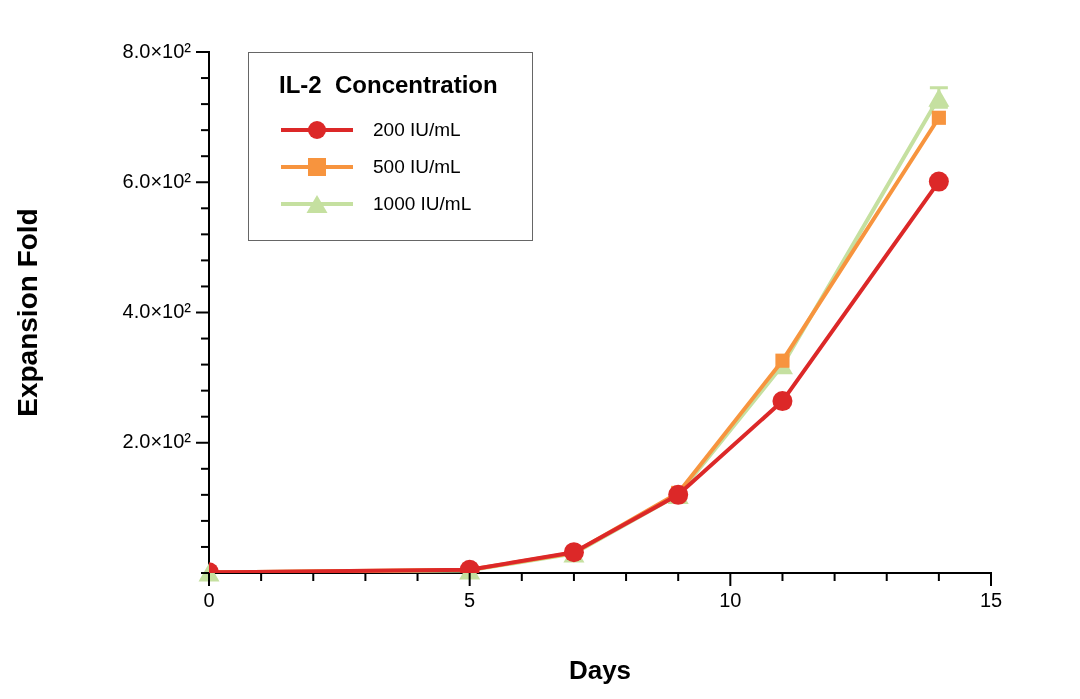  What do you see at coordinates (157, 311) in the screenshot?
I see `y-tick-label: 4.0×10²` at bounding box center [157, 311].